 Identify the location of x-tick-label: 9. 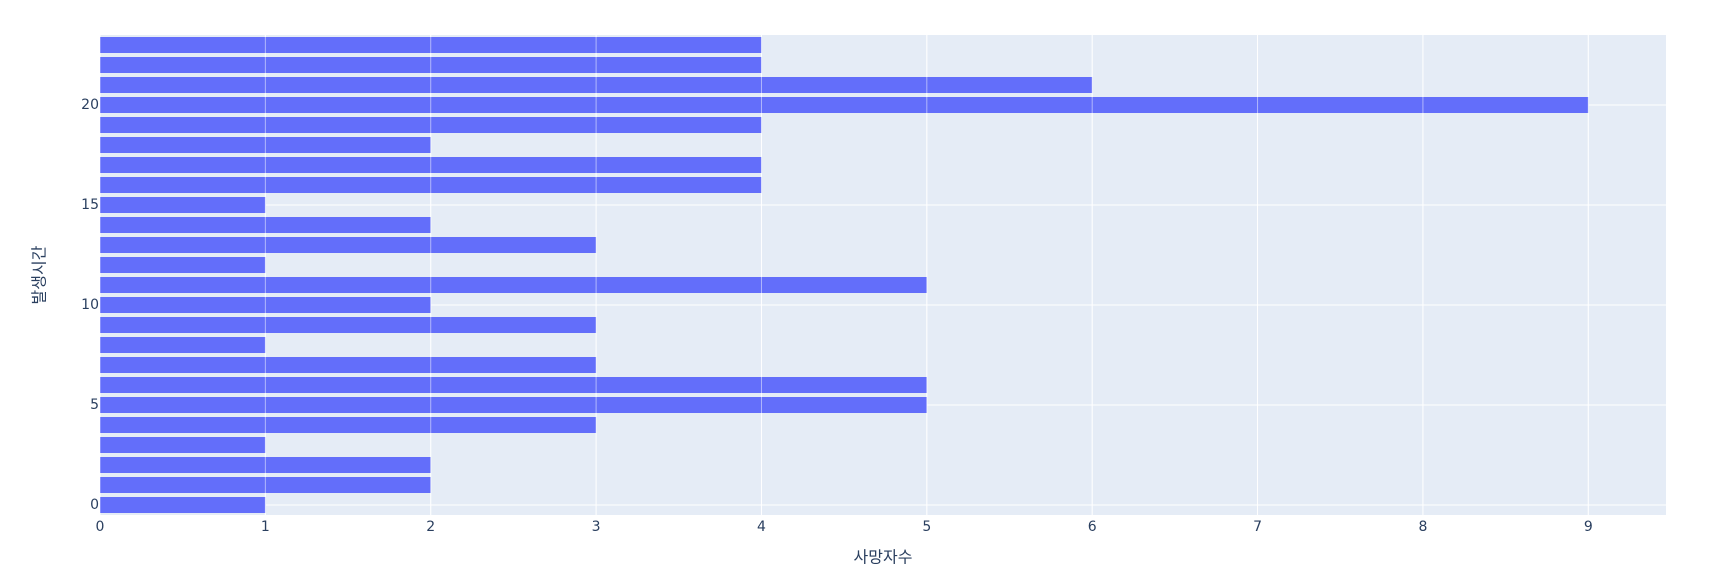
(1588, 527).